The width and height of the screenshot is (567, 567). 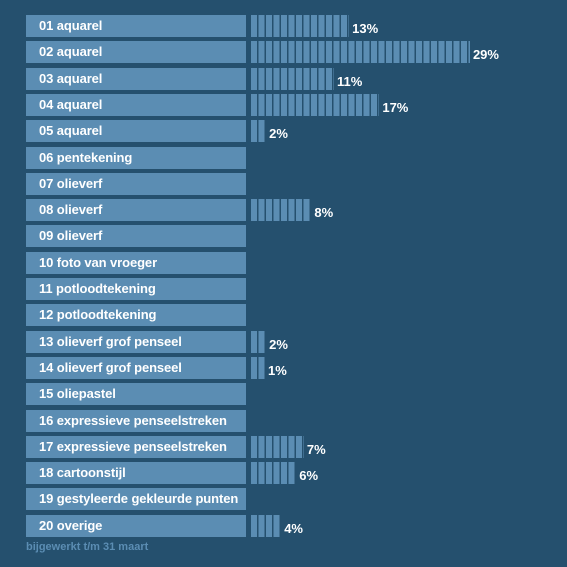 I want to click on category-label: 13 olieverf grof penseel, so click(x=136, y=341).